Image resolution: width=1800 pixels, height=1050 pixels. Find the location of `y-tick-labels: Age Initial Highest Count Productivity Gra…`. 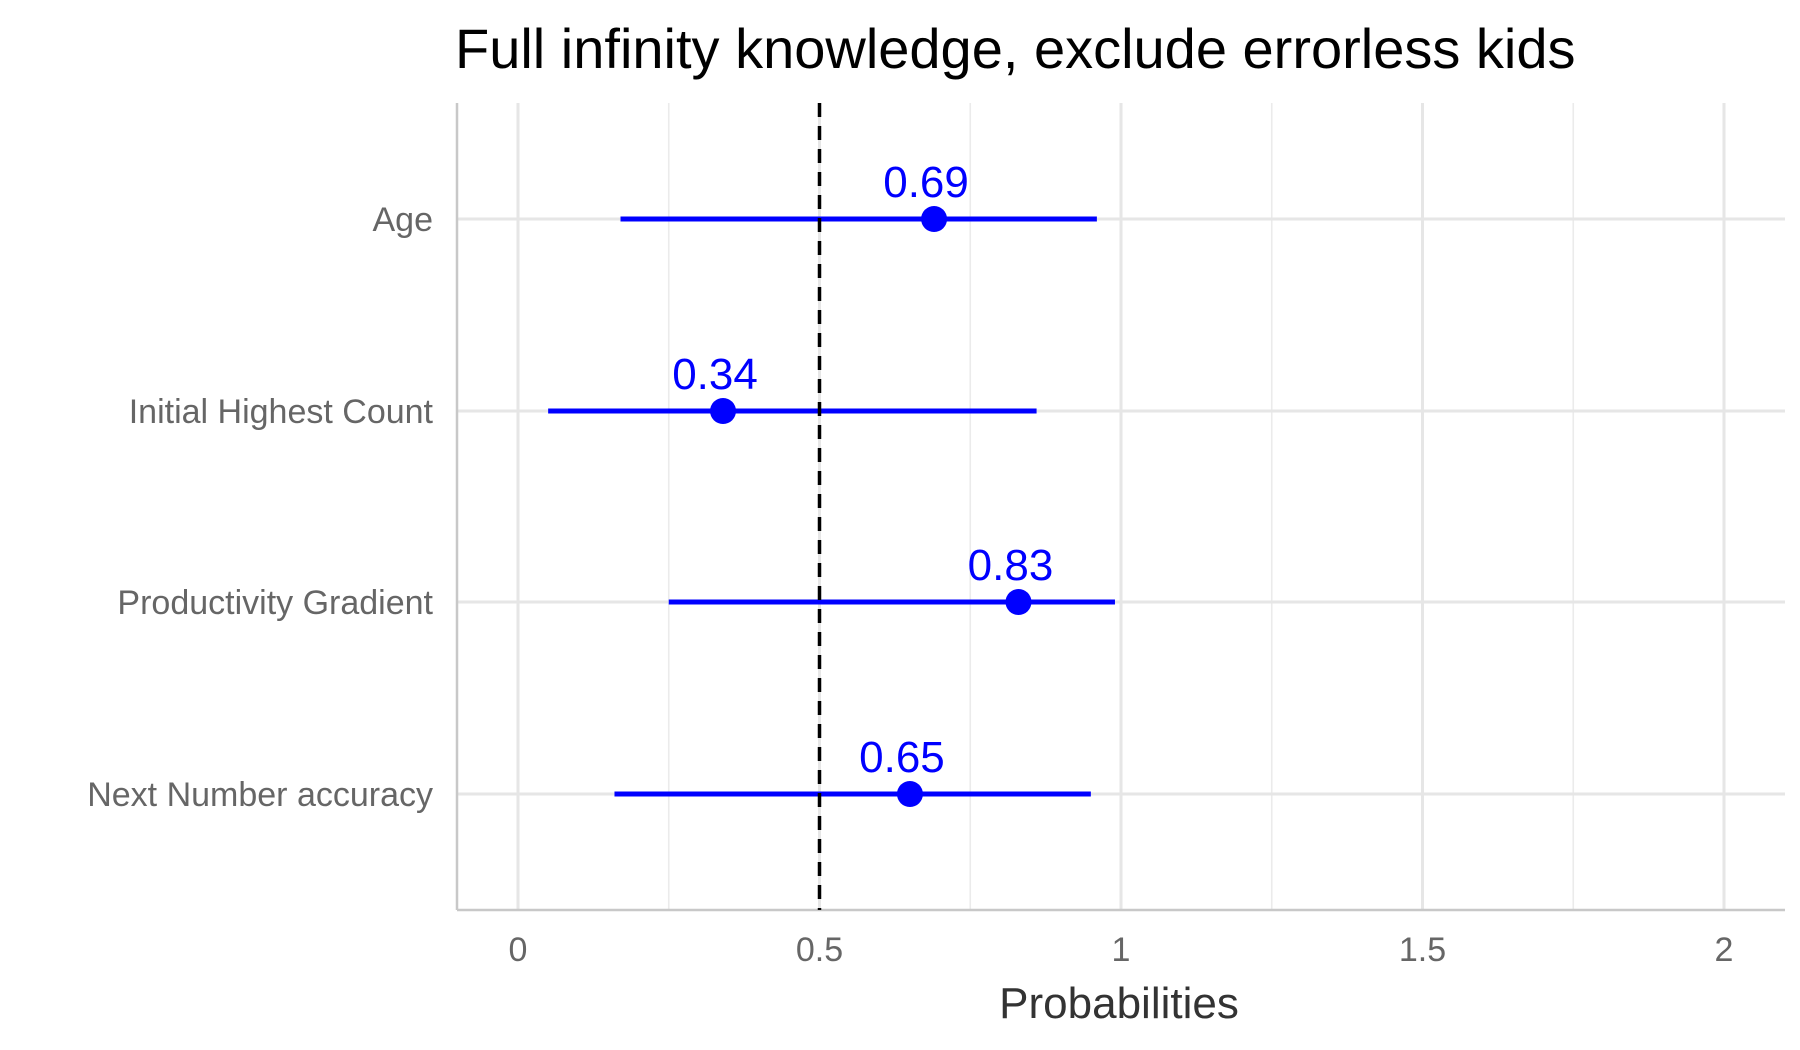

y-tick-labels: Age Initial Highest Count Productivity Gra… is located at coordinates (260, 507).